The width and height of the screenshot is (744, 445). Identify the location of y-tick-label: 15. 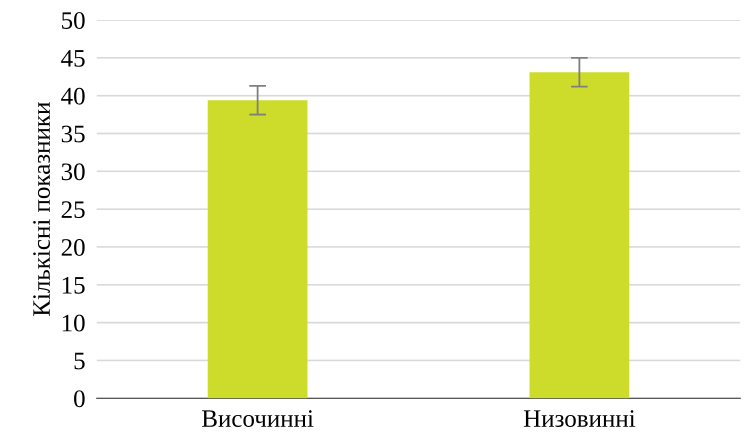
(73, 285).